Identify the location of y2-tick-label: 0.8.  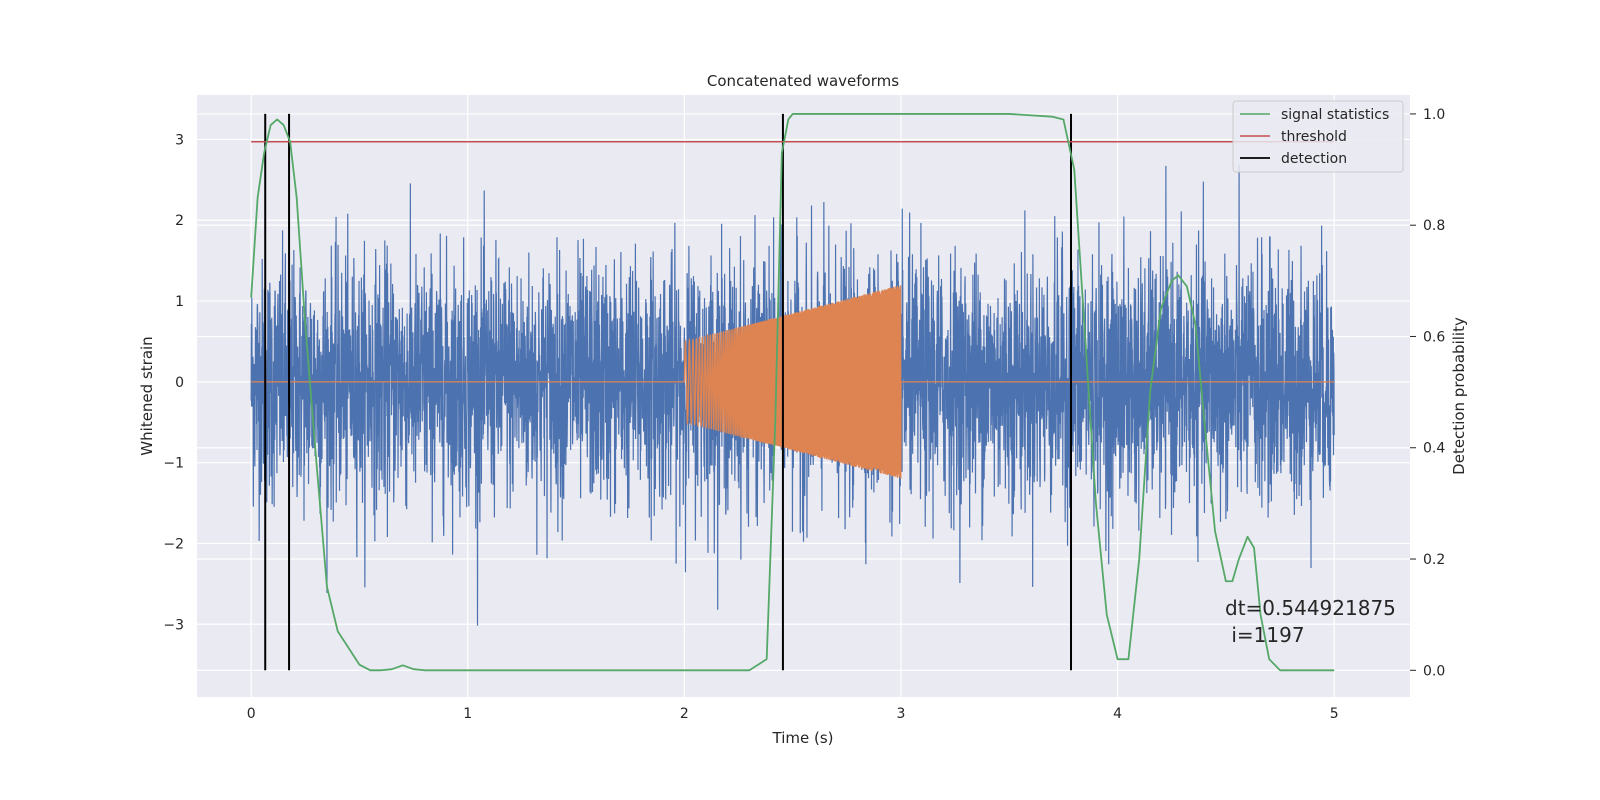
(1434, 226).